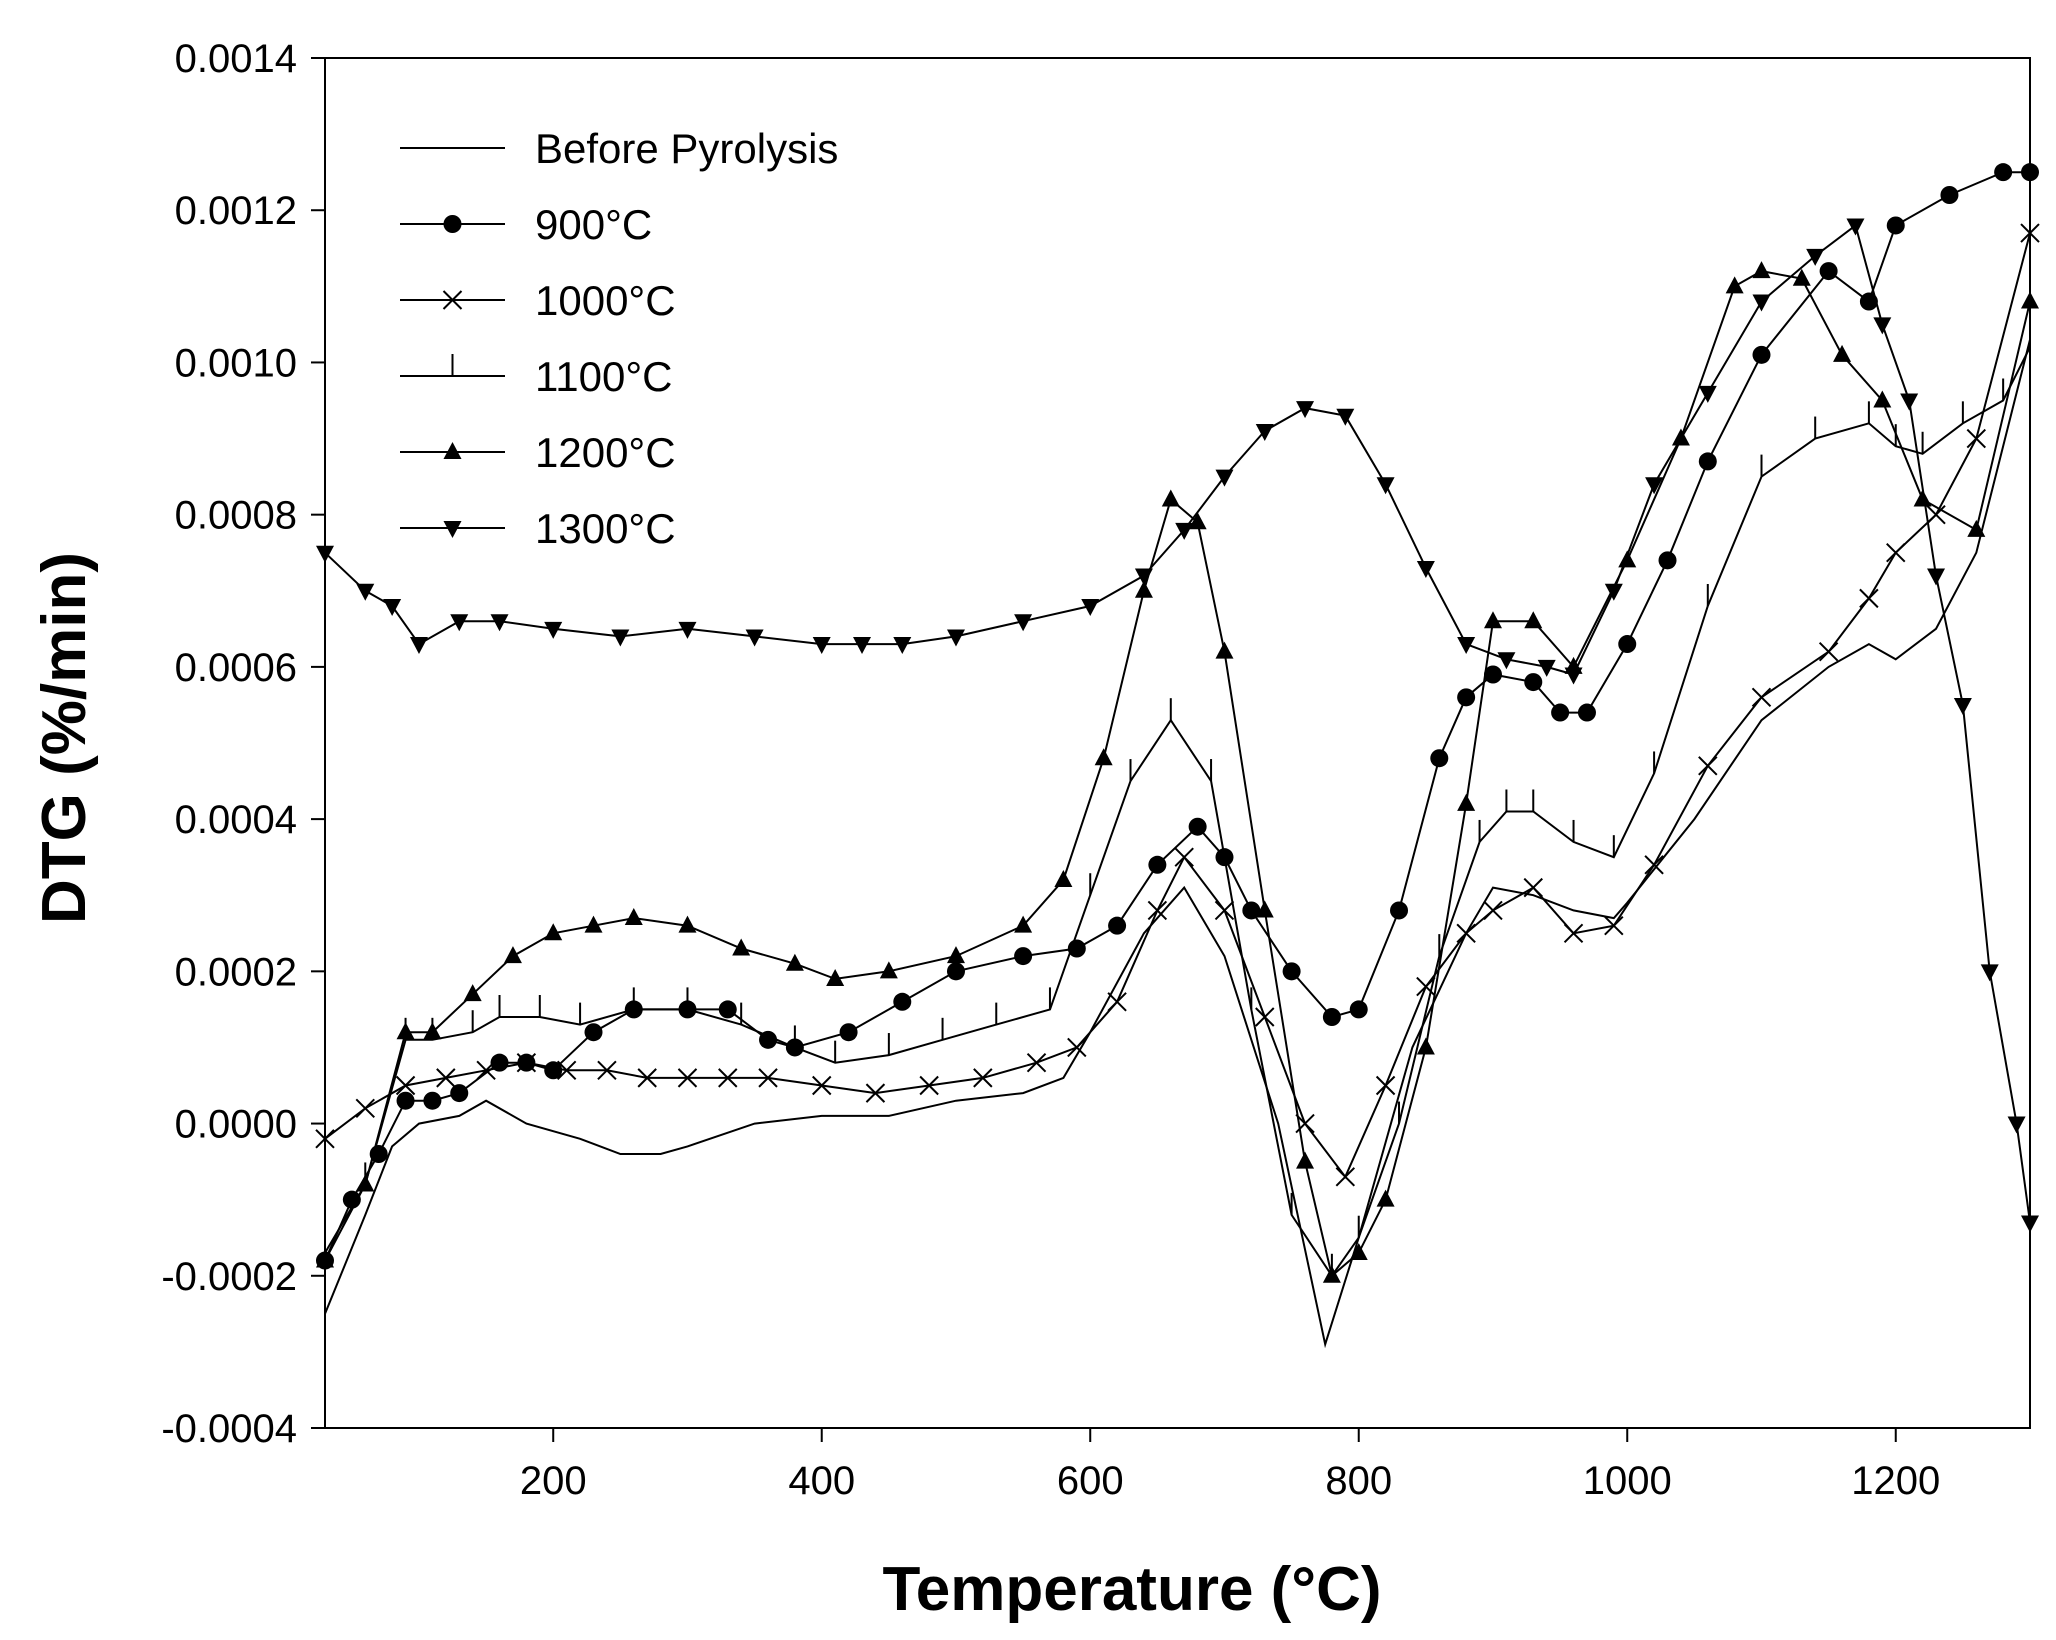 The image size is (2056, 1640). I want to click on y-tick-label: 0.0002, so click(236, 972).